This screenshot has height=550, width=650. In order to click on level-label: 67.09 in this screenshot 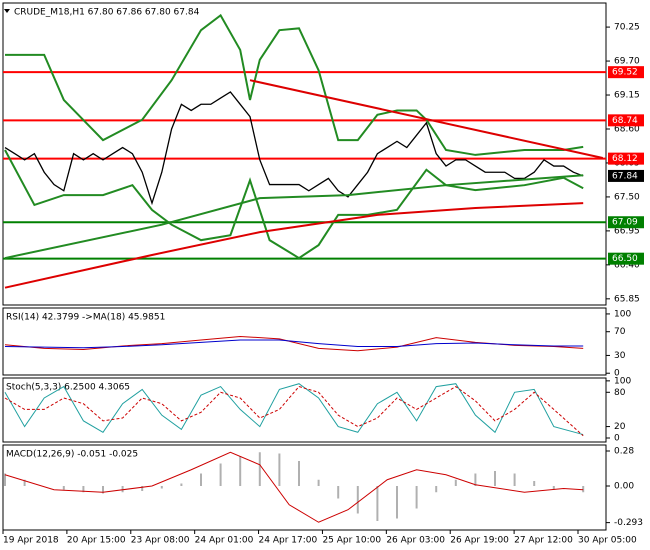, I will do `click(625, 223)`.